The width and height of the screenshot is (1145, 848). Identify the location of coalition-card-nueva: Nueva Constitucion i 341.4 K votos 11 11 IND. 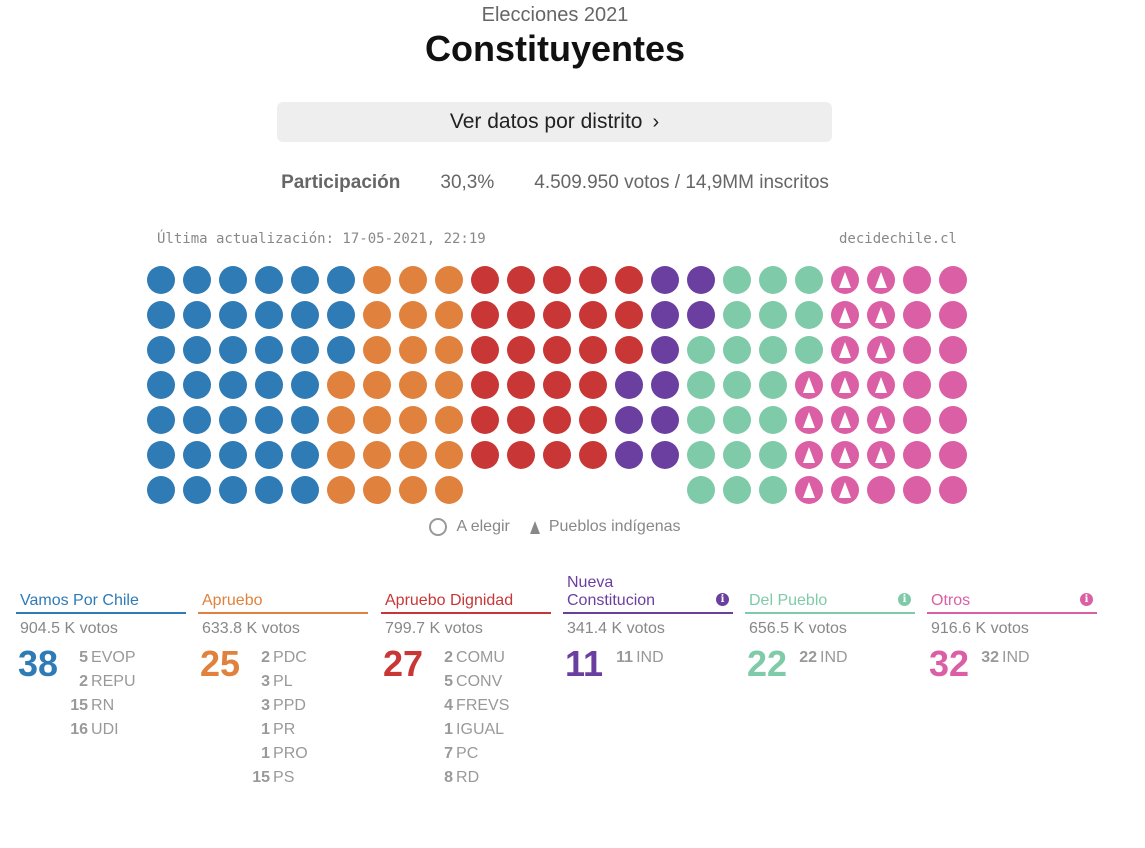
(648, 629).